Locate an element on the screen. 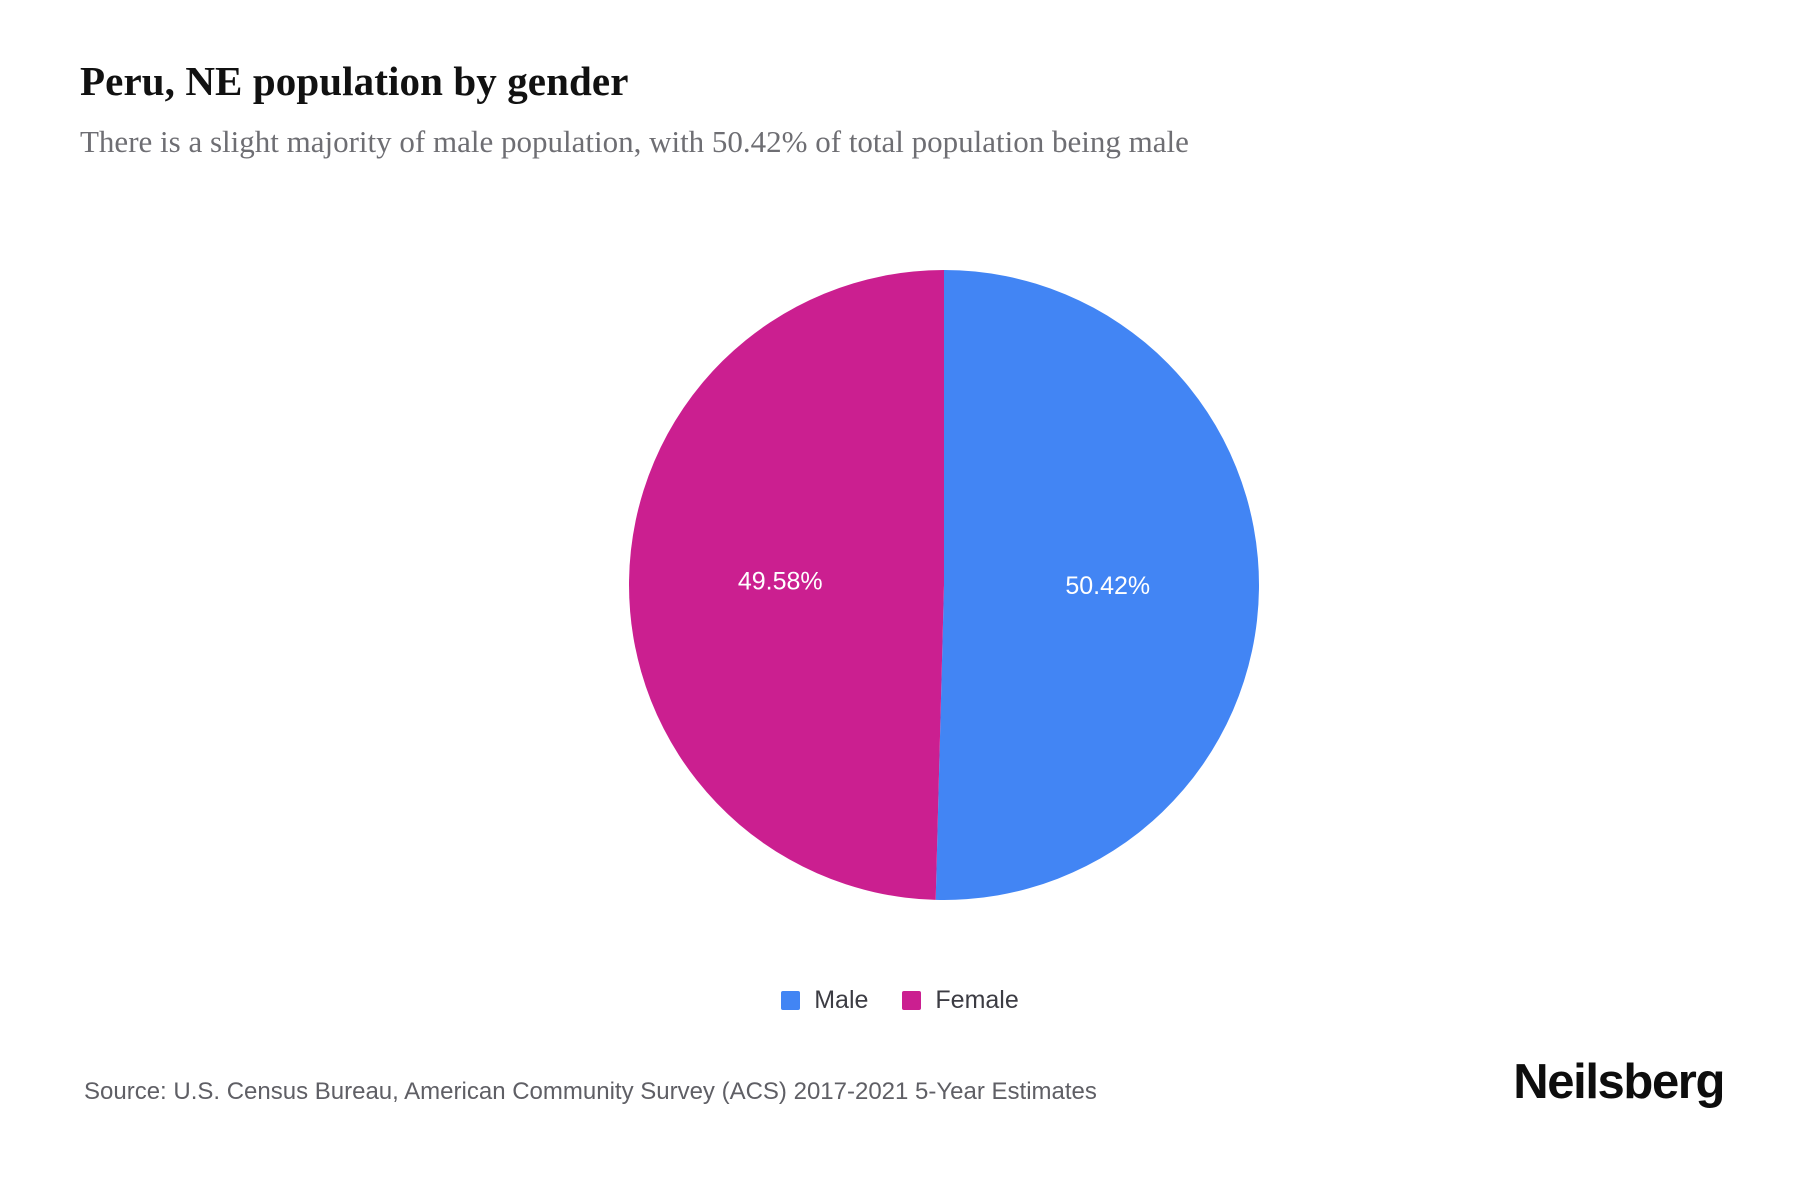  legend-item-female: Female is located at coordinates (960, 1000).